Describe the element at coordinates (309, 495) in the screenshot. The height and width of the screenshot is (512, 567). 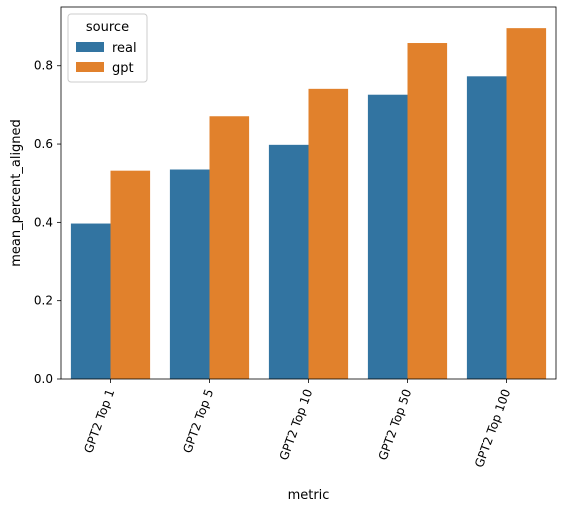
I see `x-axis-label: metric` at that location.